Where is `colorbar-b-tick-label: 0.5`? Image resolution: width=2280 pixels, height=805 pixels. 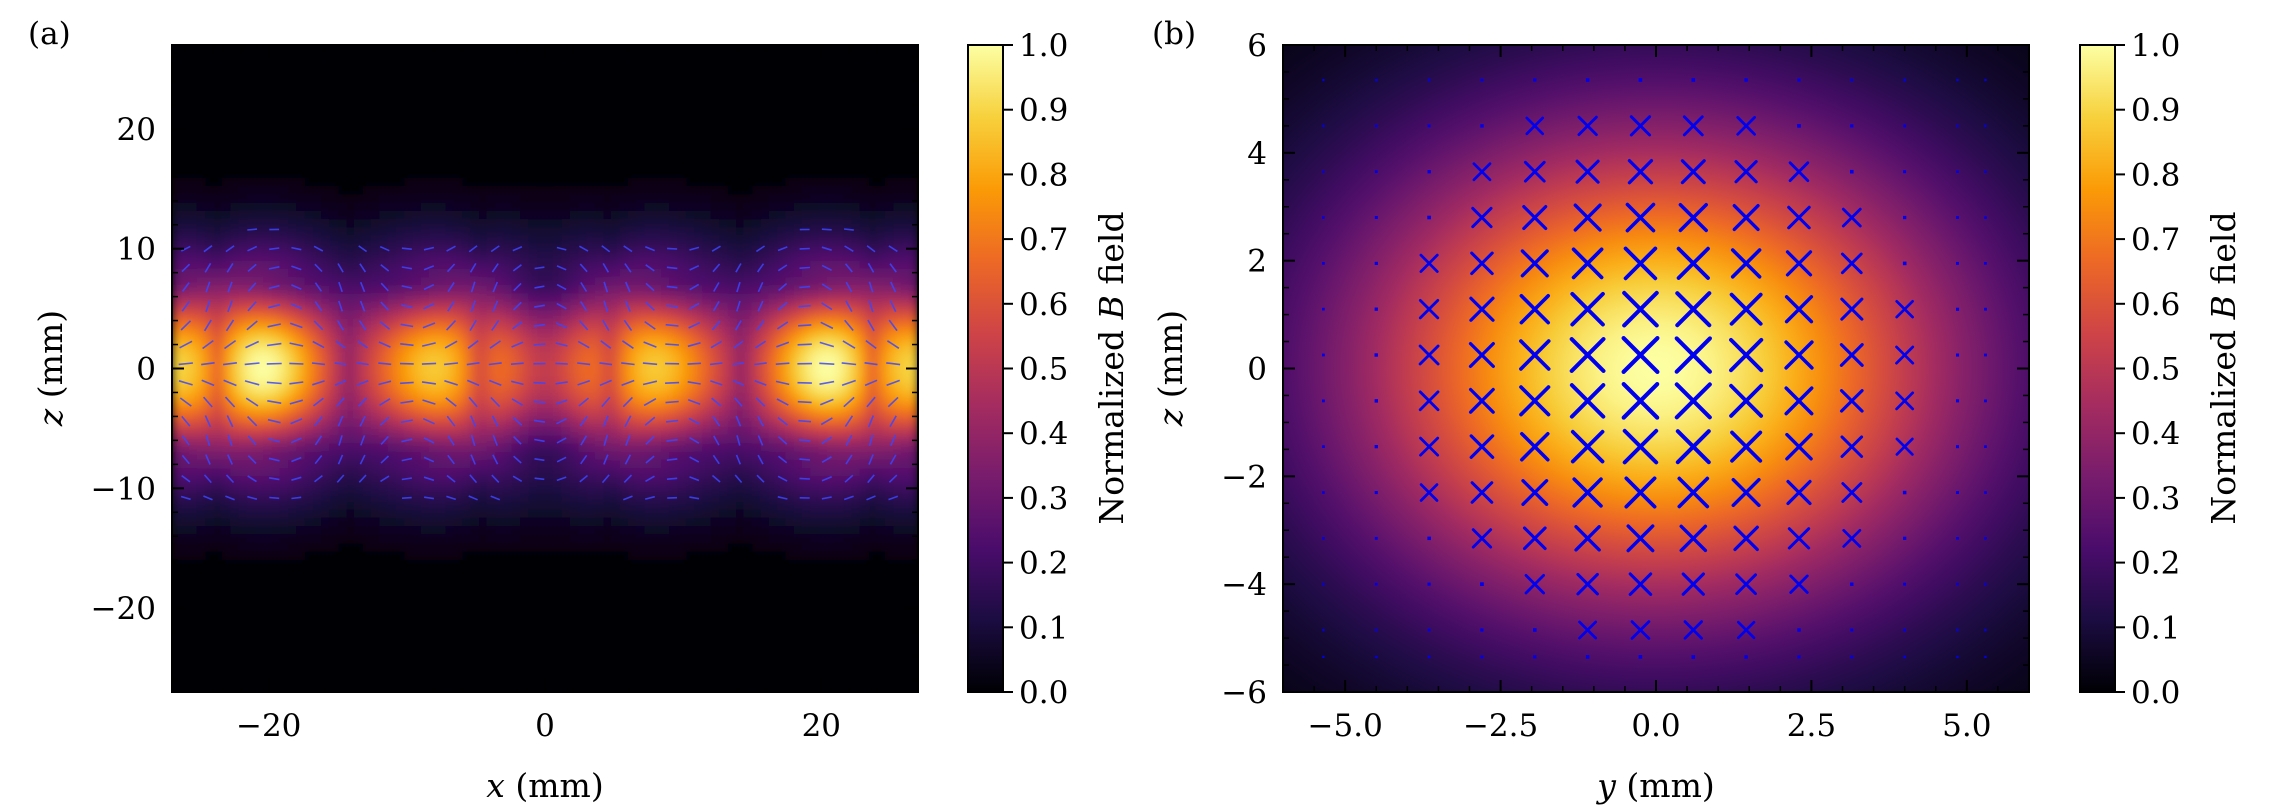 colorbar-b-tick-label: 0.5 is located at coordinates (2155, 370).